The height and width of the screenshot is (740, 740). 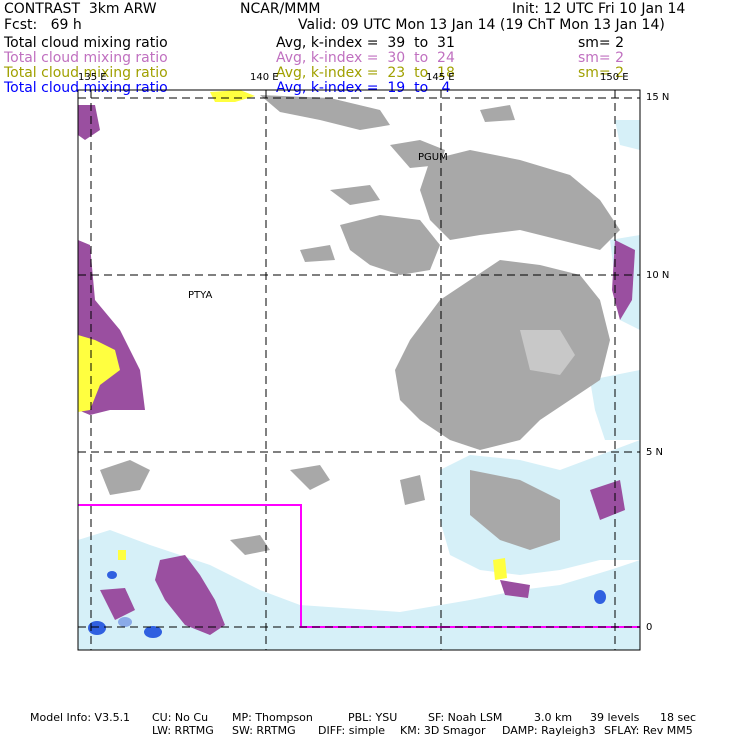 I want to click on lon-label-140: 140 E, so click(x=264, y=77).